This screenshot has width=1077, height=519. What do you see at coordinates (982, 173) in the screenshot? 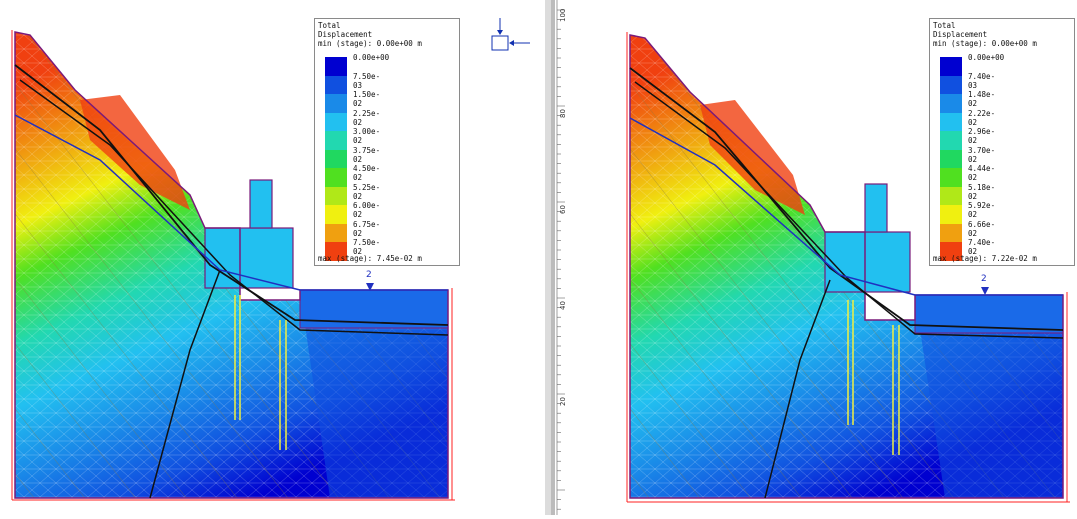
I see `legend-label: 4.44e-02` at bounding box center [982, 173].